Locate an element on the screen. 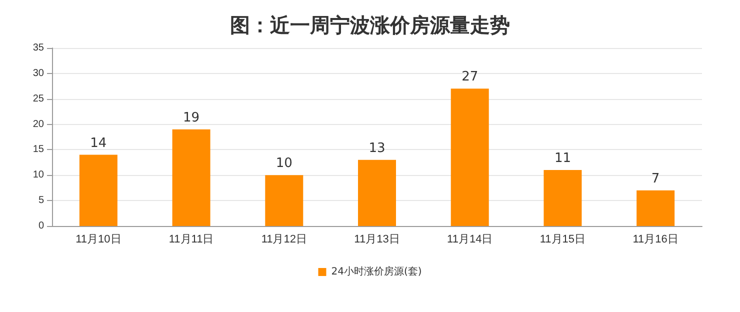 The image size is (740, 312). x-tick-label: 11月16日 is located at coordinates (655, 240).